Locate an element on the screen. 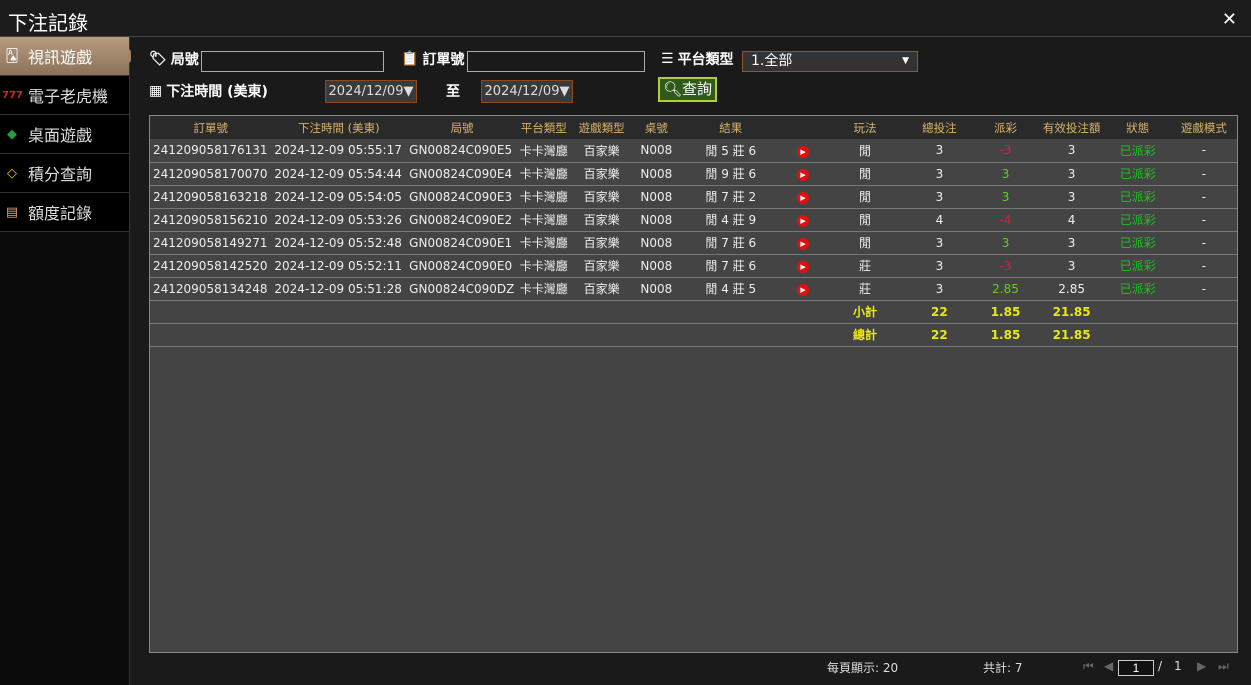 The image size is (1251, 685). table-cell: 2024-12-09 05:51:28 is located at coordinates (339, 289).